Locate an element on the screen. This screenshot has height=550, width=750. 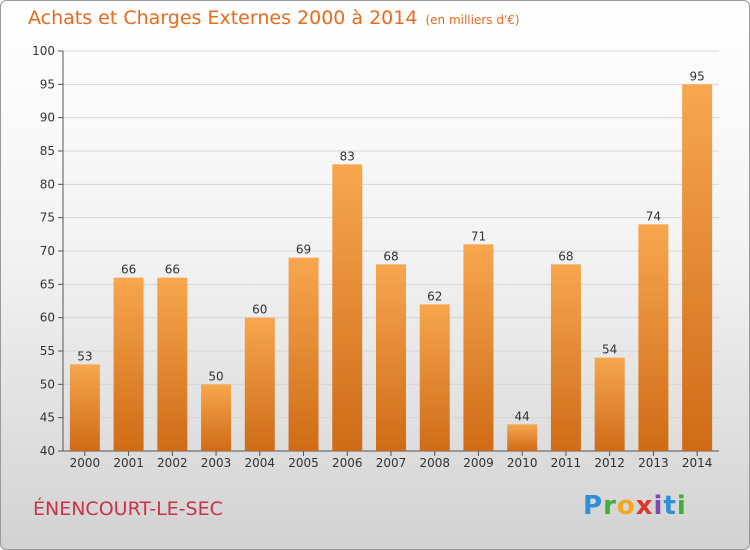
x-tick-label-2001: 2001 is located at coordinates (128, 463).